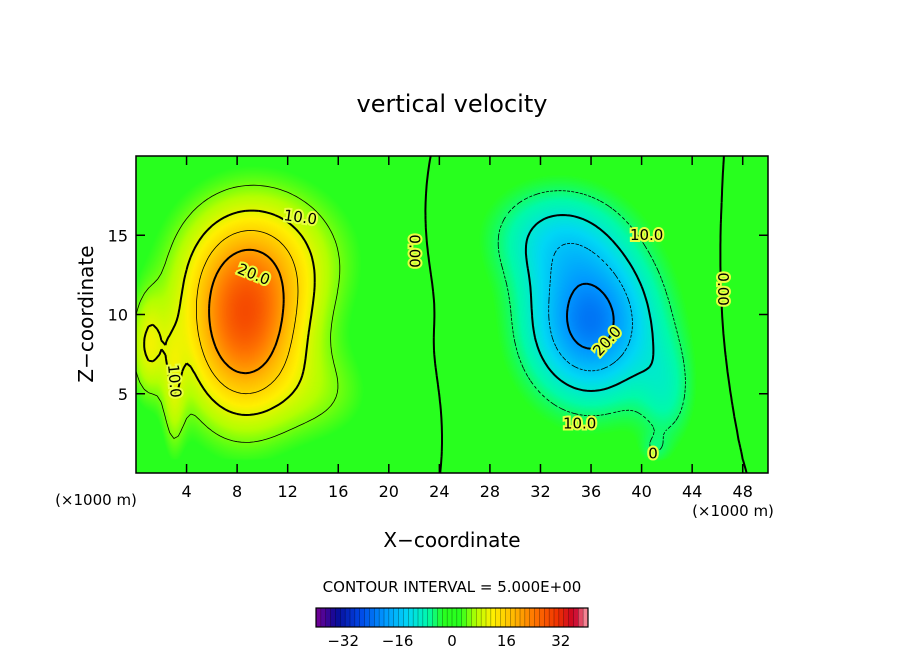 Image resolution: width=904 pixels, height=658 pixels. What do you see at coordinates (439, 491) in the screenshot?
I see `x-tick-label-24: 24` at bounding box center [439, 491].